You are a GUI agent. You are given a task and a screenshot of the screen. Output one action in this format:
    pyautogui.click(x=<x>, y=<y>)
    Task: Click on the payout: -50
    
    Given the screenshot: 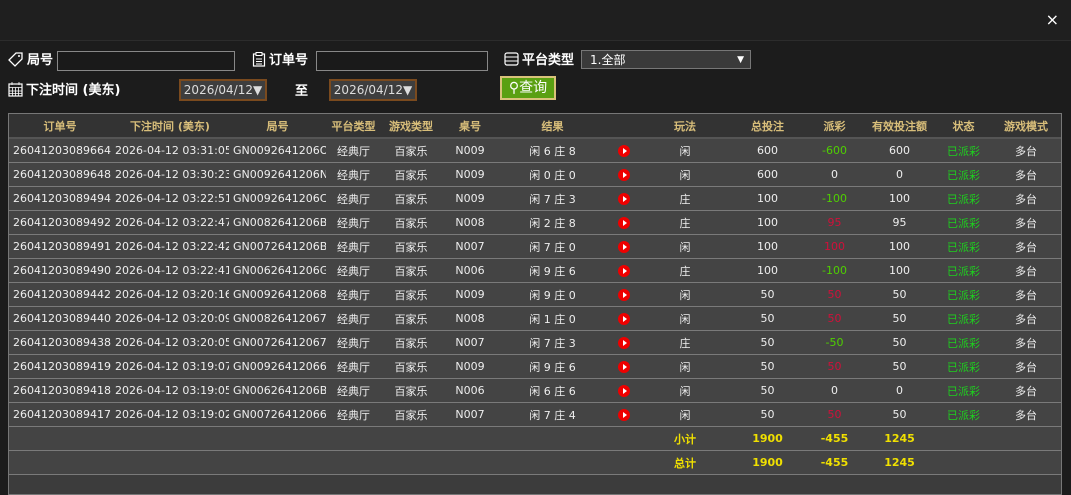 What is the action you would take?
    pyautogui.click(x=834, y=342)
    